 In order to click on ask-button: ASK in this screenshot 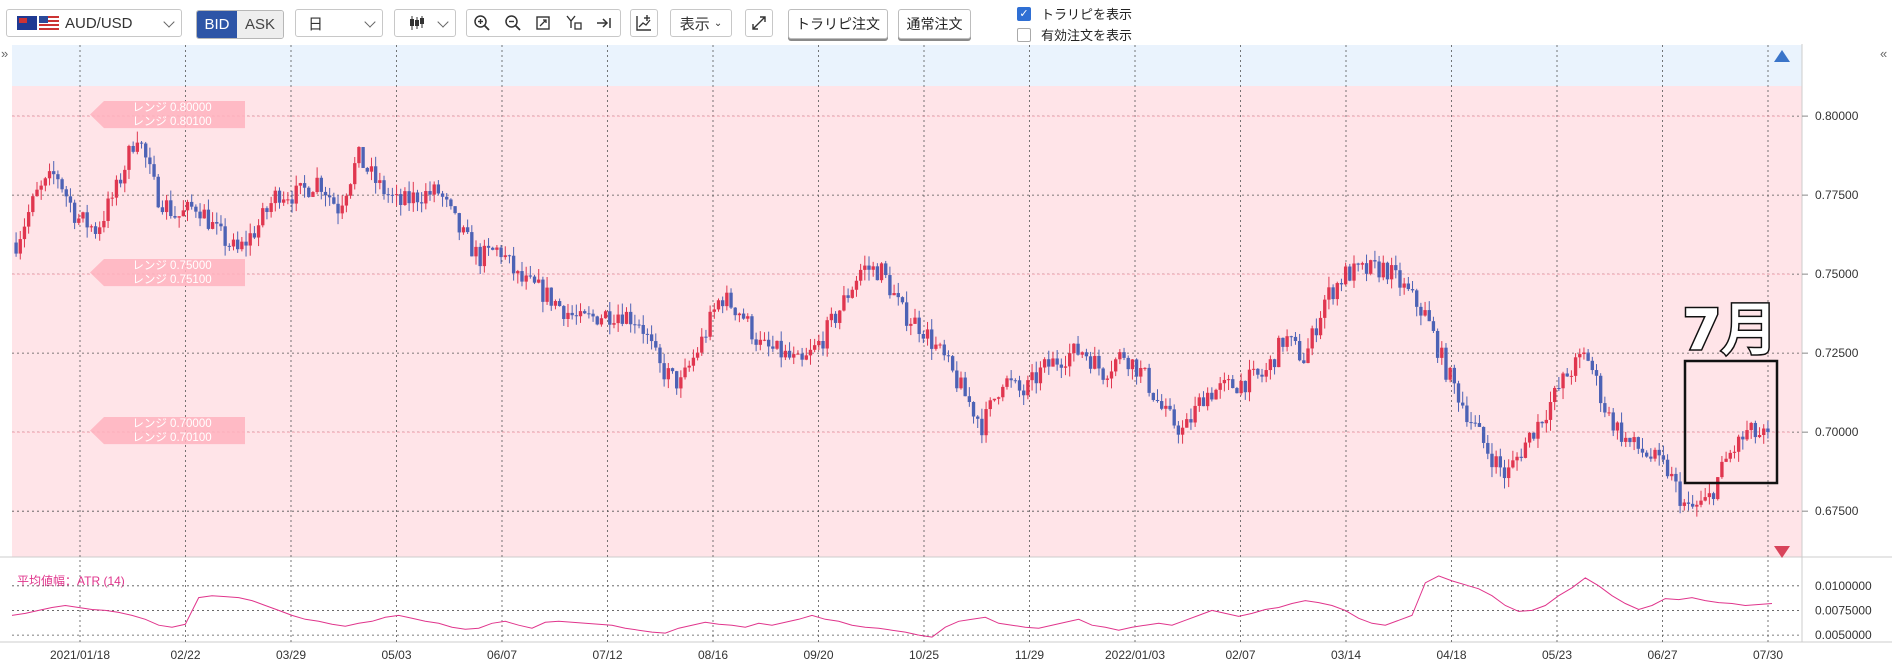, I will do `click(260, 24)`.